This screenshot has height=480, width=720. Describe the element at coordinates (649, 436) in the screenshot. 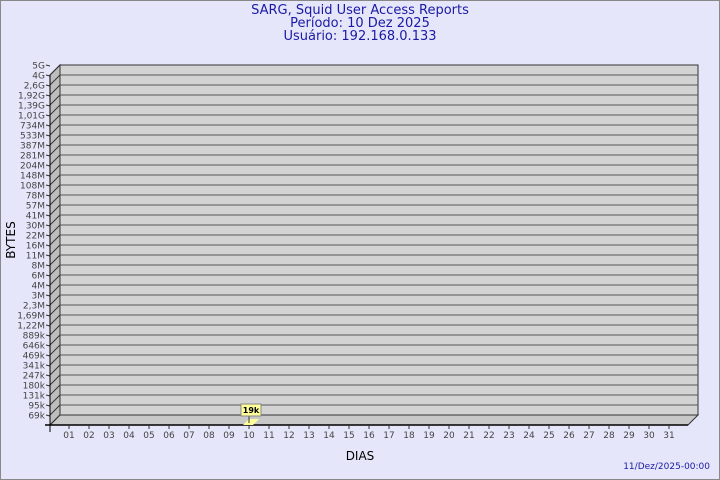

I see `x-tick-label: 30` at that location.